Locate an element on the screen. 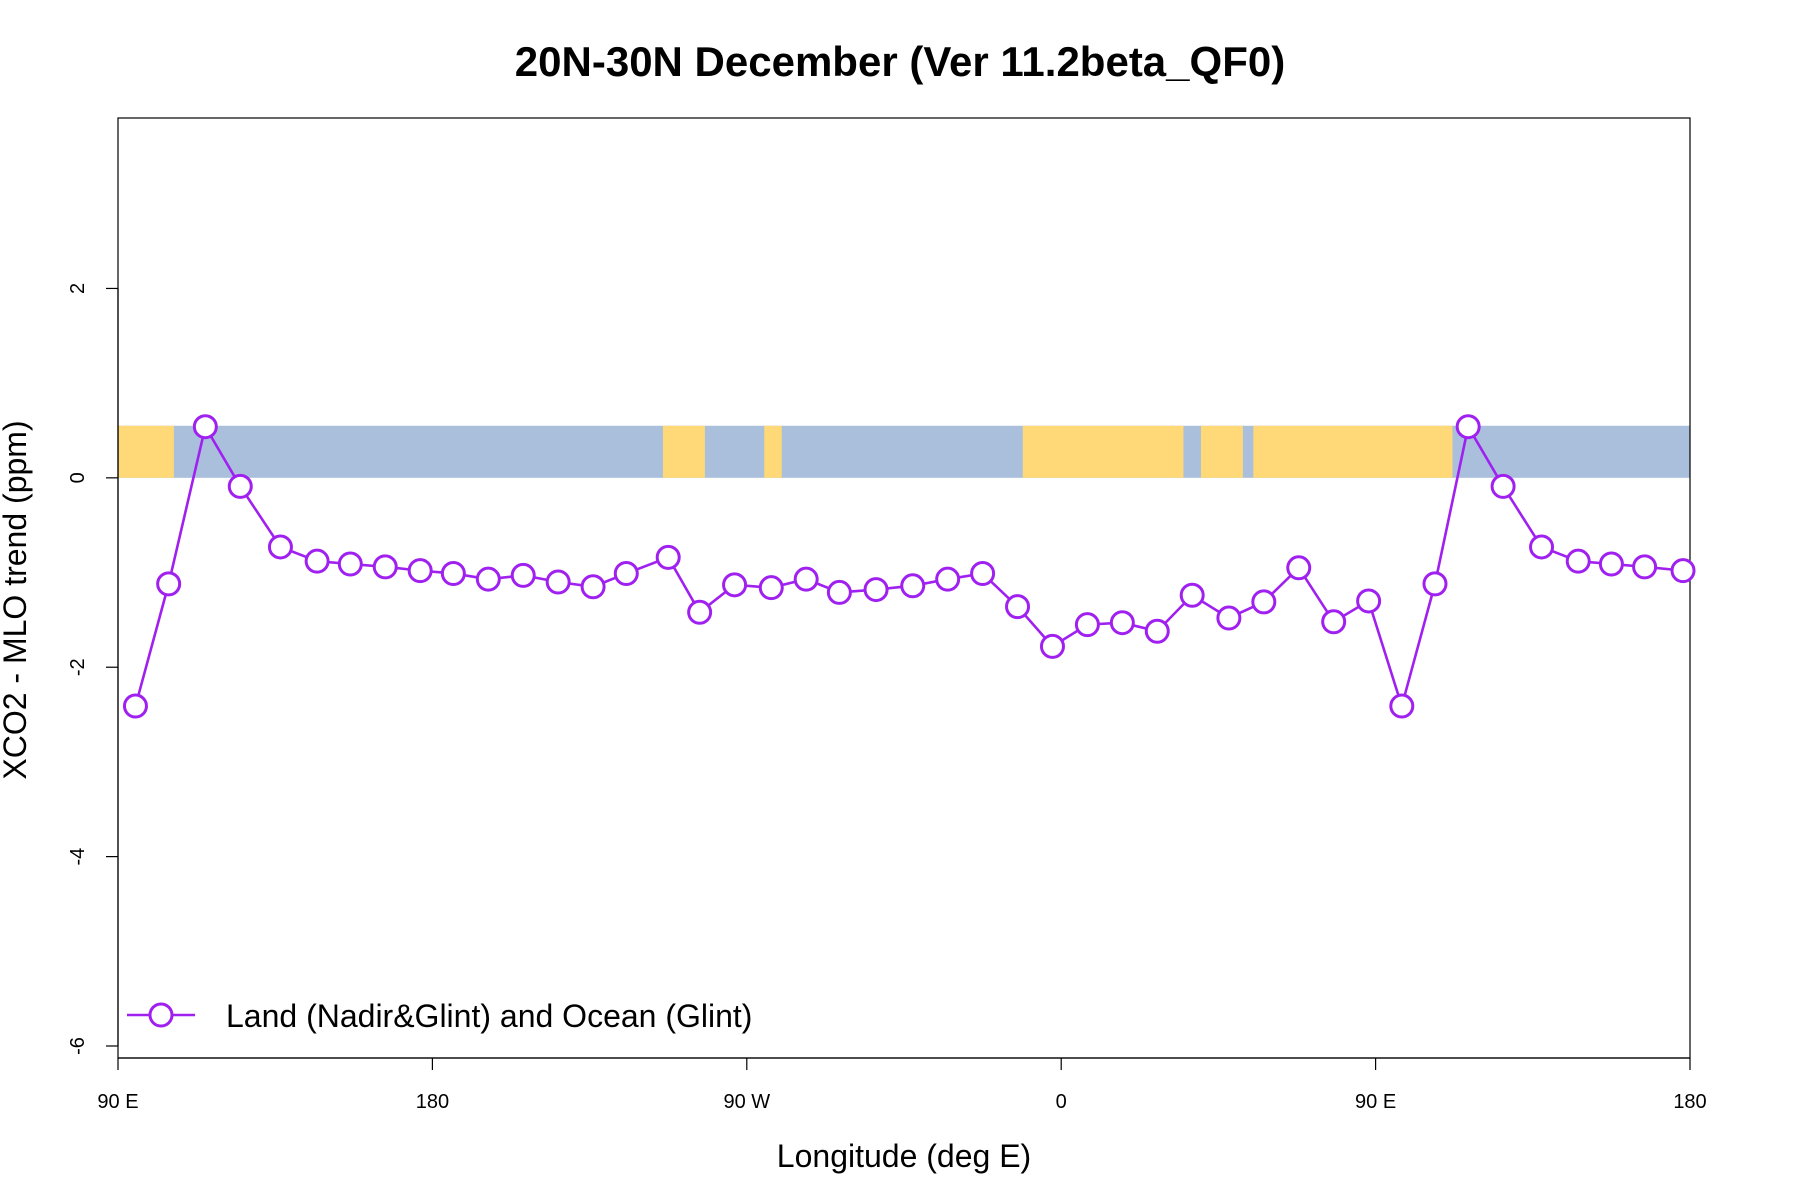  y-axis-title: XCO2 - MLO trend (ppm) is located at coordinates (16, 599).